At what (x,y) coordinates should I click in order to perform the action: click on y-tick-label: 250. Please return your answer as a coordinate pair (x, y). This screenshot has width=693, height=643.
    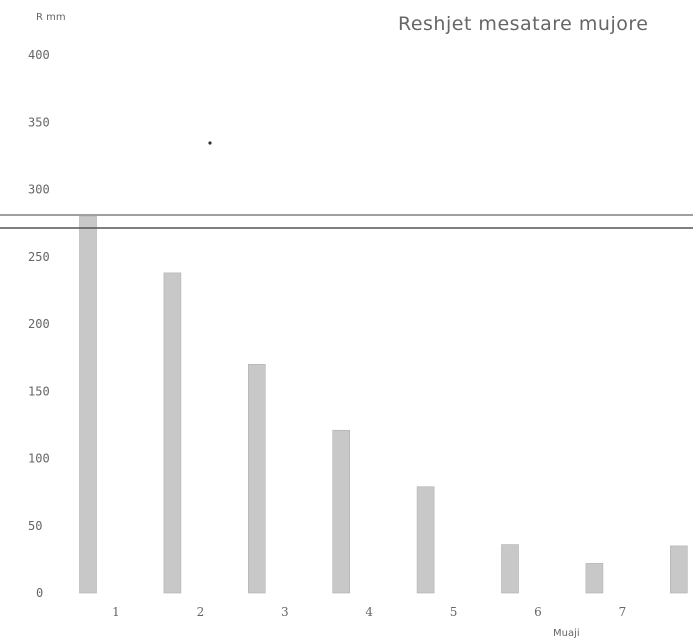
    Looking at the image, I should click on (39, 257).